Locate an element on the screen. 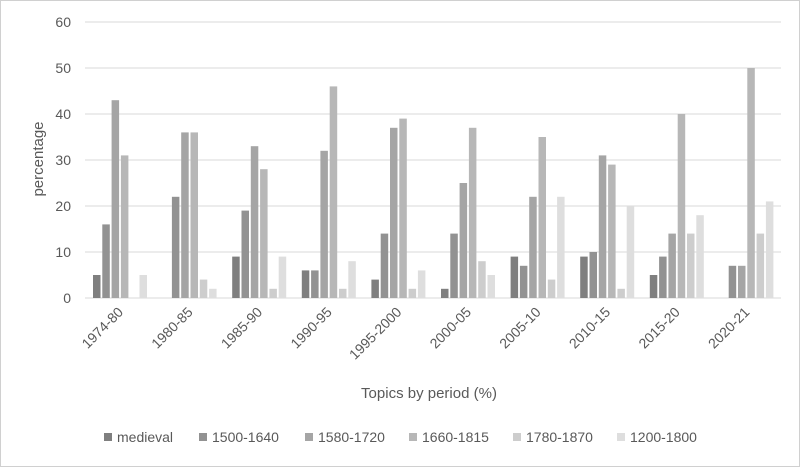 The height and width of the screenshot is (471, 800). x-tick-label: 2010-15 is located at coordinates (590, 328).